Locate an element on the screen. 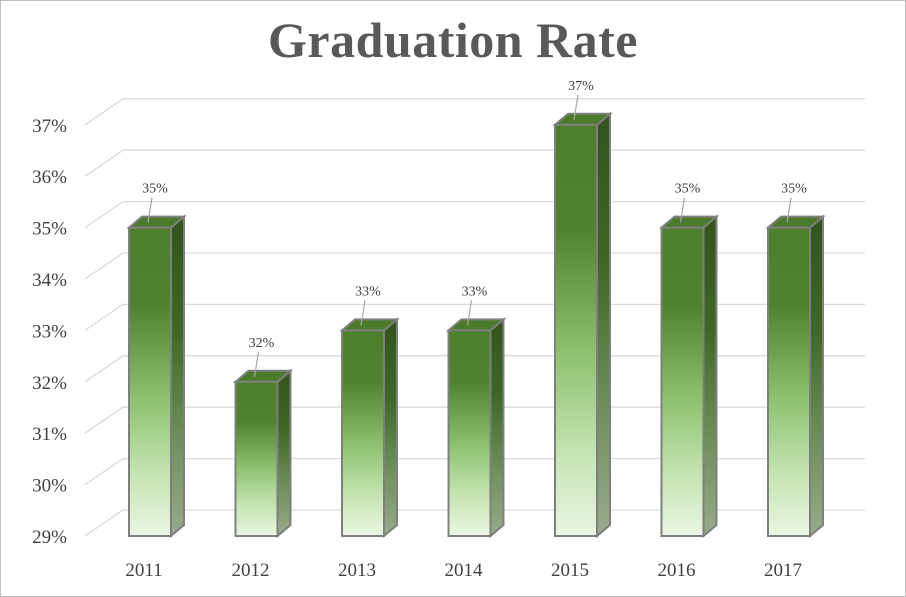  y-tick-label: 33% is located at coordinates (49, 331).